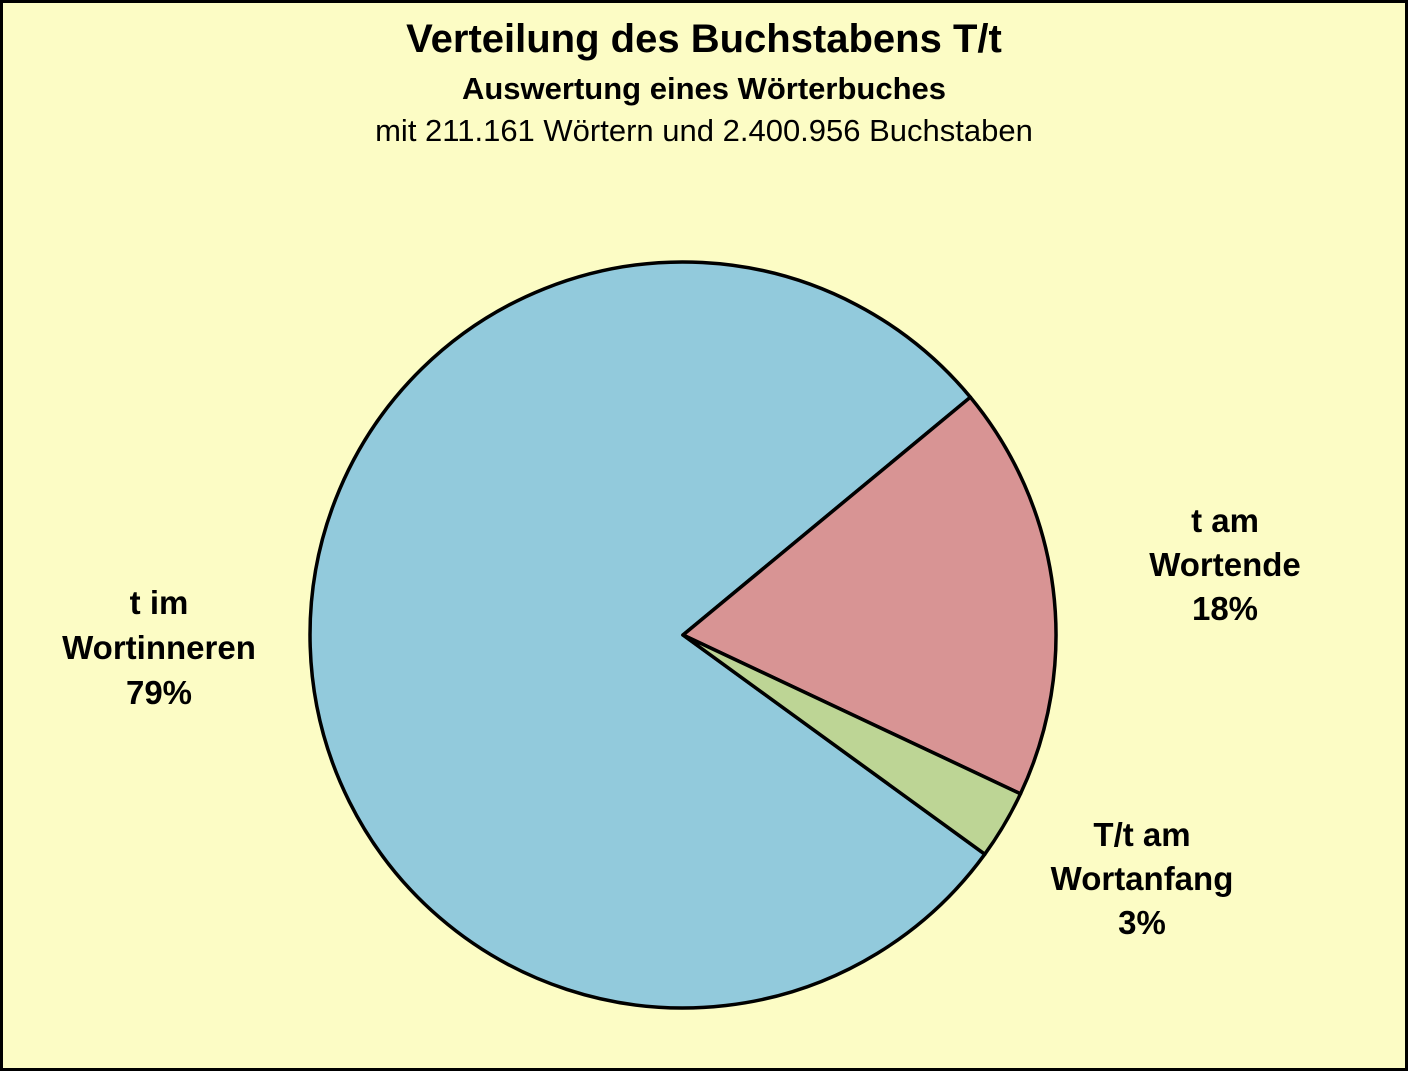 This screenshot has height=1071, width=1408. I want to click on slice-label-line: t am, so click(1225, 520).